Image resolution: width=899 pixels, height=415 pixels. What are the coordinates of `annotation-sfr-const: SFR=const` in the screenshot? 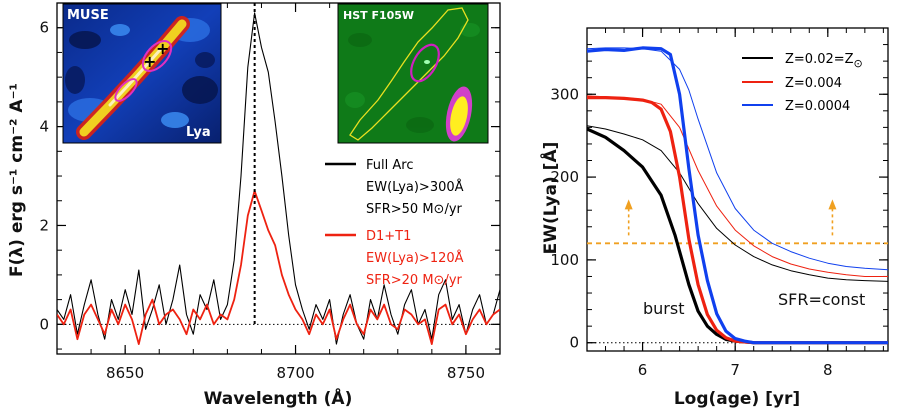 It's located at (821, 299).